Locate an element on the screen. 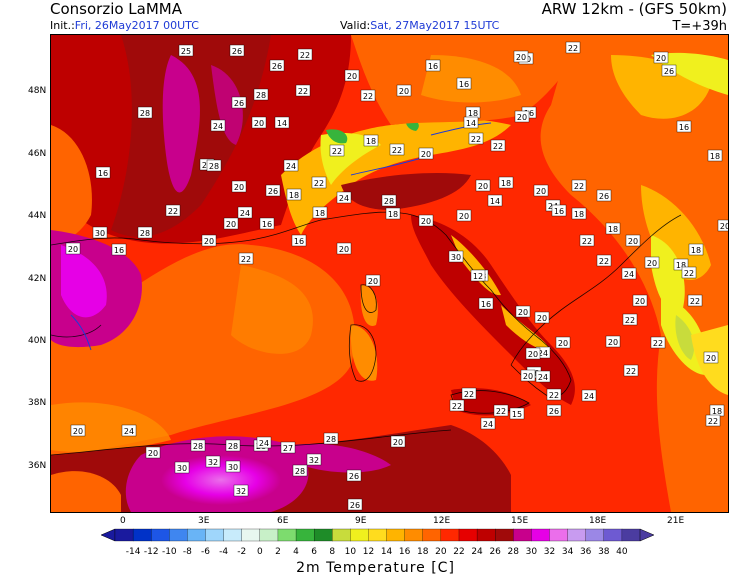  init-time: Init.:Fri, 26May2017 00UTC is located at coordinates (124, 25).